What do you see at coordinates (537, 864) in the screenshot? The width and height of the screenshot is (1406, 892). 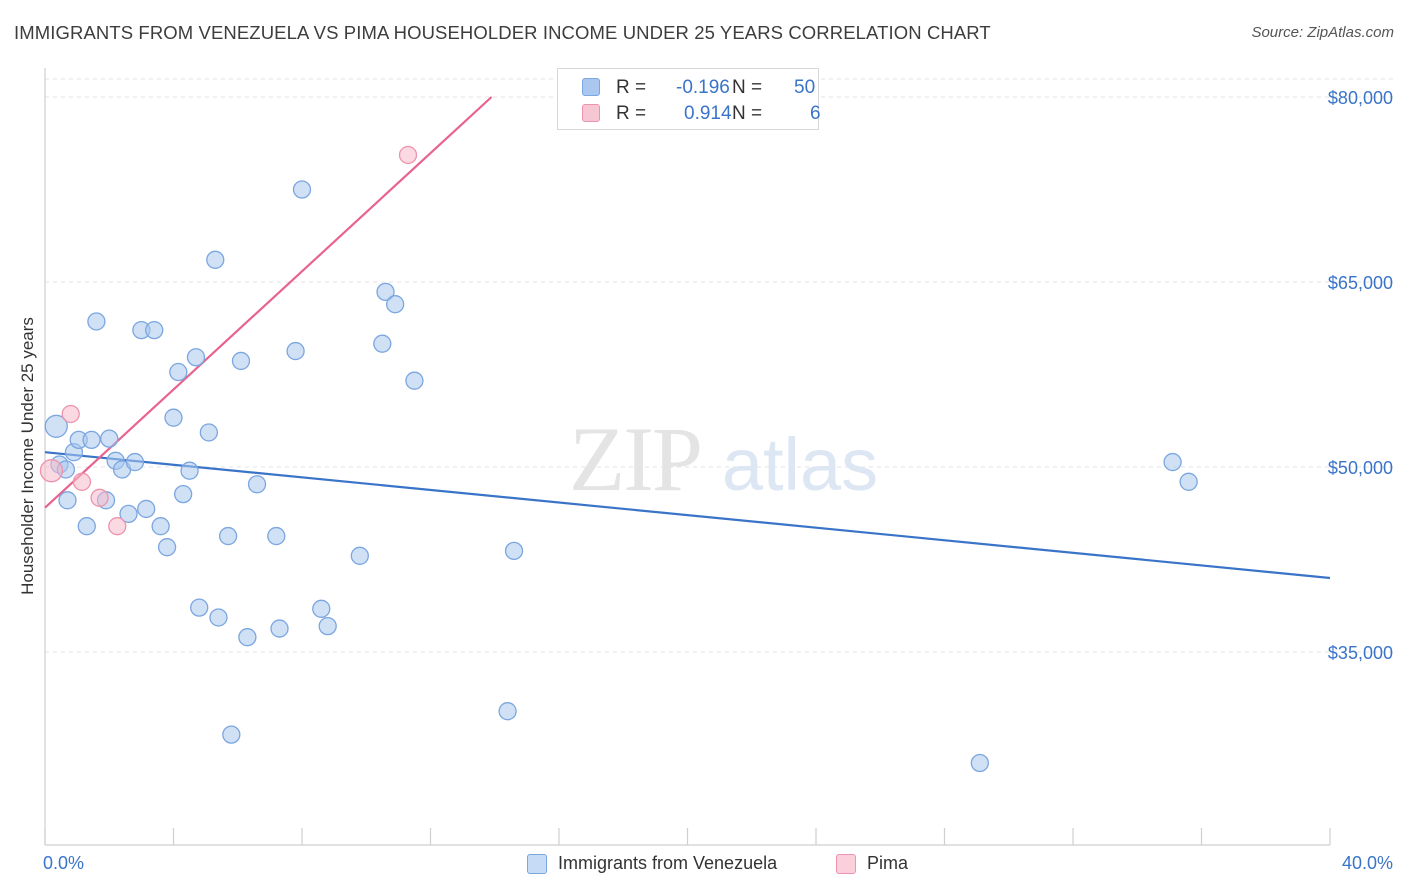 I see `bottom-legend-swatch-blue` at bounding box center [537, 864].